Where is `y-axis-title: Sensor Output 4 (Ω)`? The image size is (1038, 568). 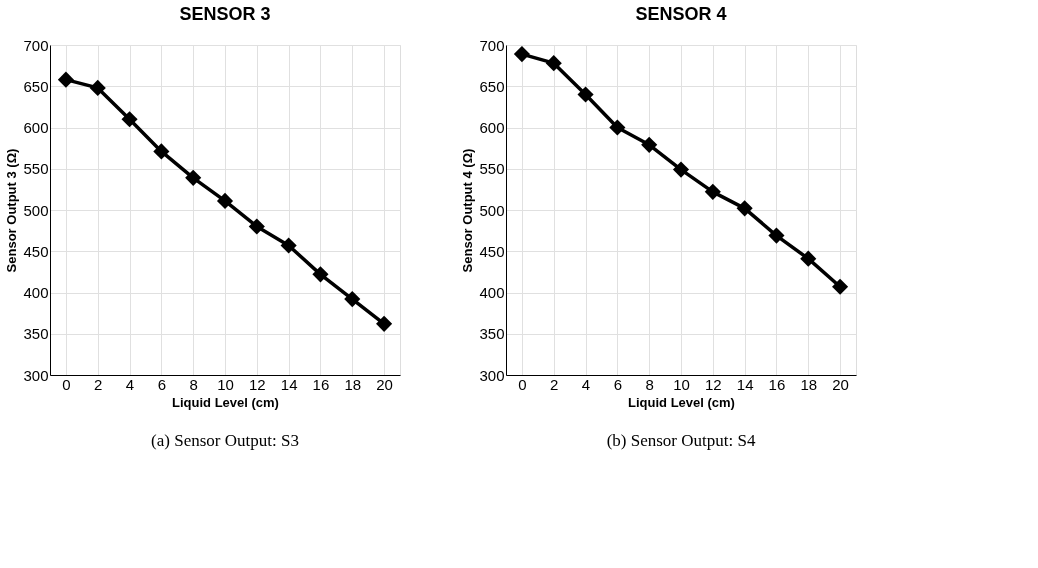 y-axis-title: Sensor Output 4 (Ω) is located at coordinates (468, 210).